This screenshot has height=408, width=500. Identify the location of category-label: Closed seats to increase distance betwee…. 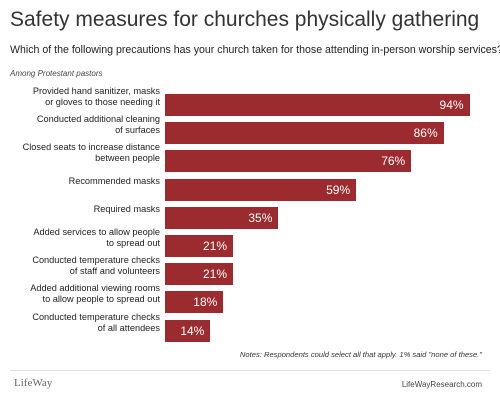
(91, 153).